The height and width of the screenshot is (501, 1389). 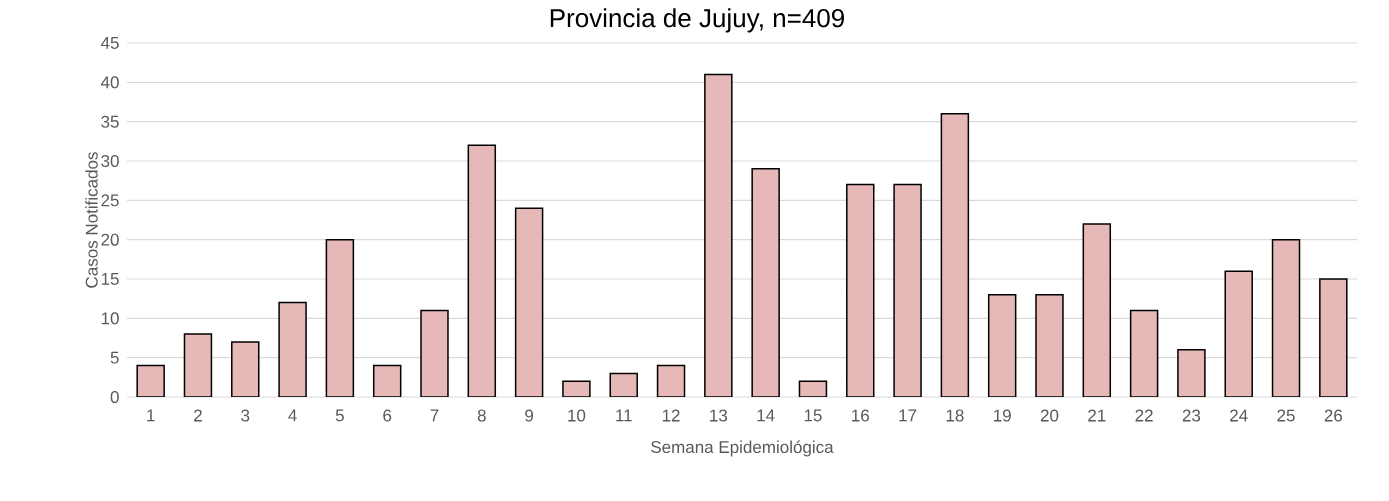 I want to click on x-tick-label: 12, so click(x=671, y=415).